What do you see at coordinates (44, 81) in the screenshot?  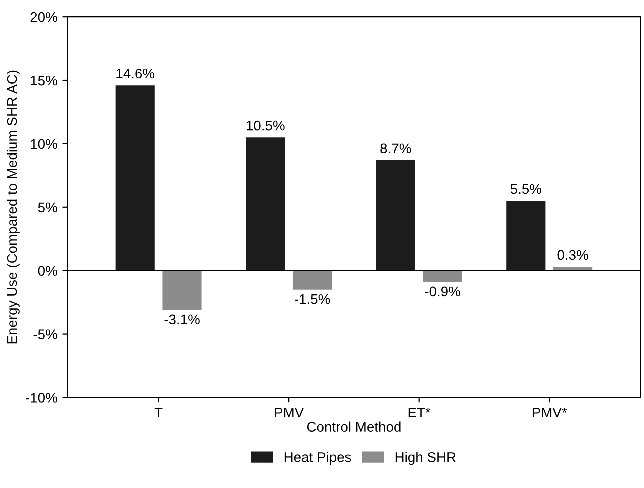 I see `y-tick-label: 15%` at bounding box center [44, 81].